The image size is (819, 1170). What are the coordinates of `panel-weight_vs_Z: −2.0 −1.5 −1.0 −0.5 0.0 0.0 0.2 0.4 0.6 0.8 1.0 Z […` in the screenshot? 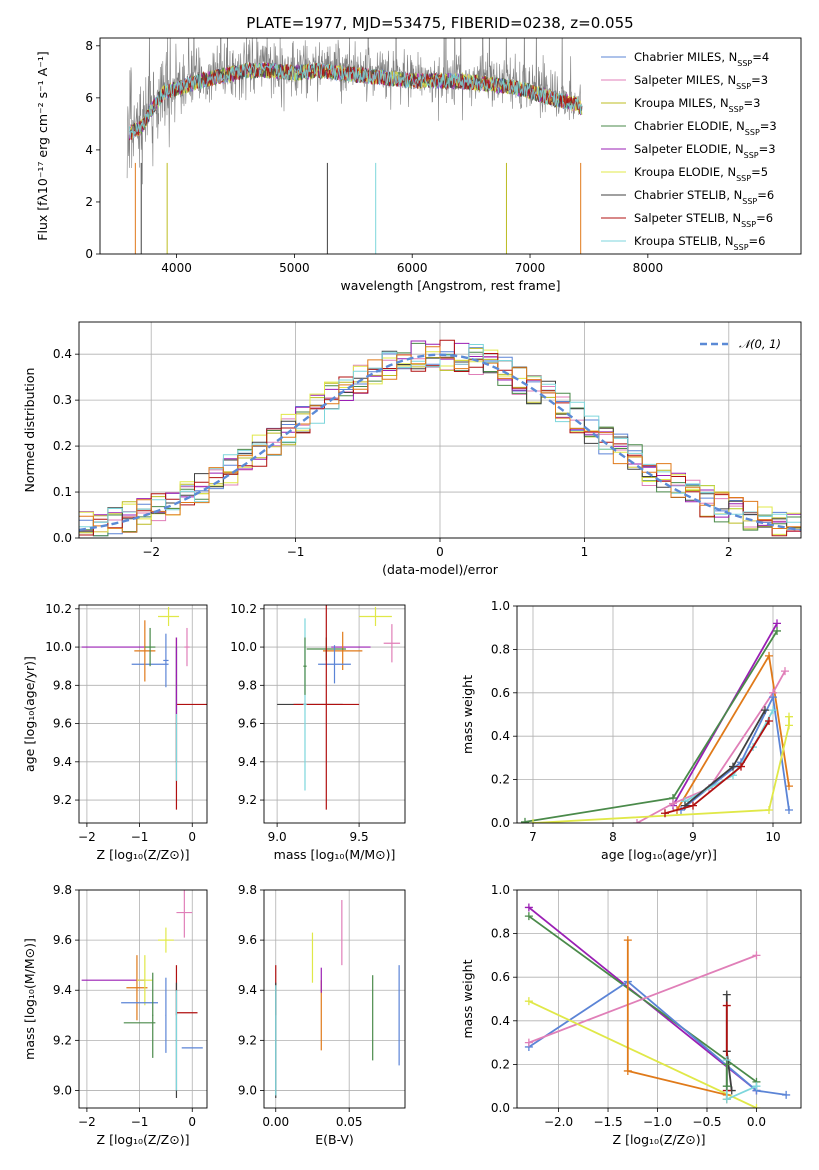 It's located at (631, 1015).